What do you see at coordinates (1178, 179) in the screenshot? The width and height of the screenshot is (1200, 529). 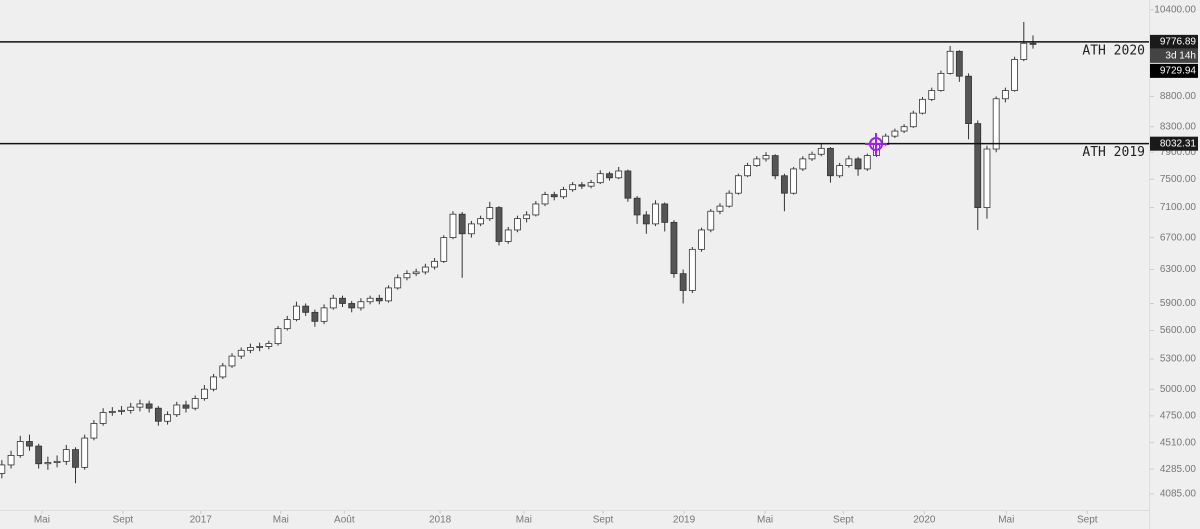 I see `y-tick-label: 7500.00` at bounding box center [1178, 179].